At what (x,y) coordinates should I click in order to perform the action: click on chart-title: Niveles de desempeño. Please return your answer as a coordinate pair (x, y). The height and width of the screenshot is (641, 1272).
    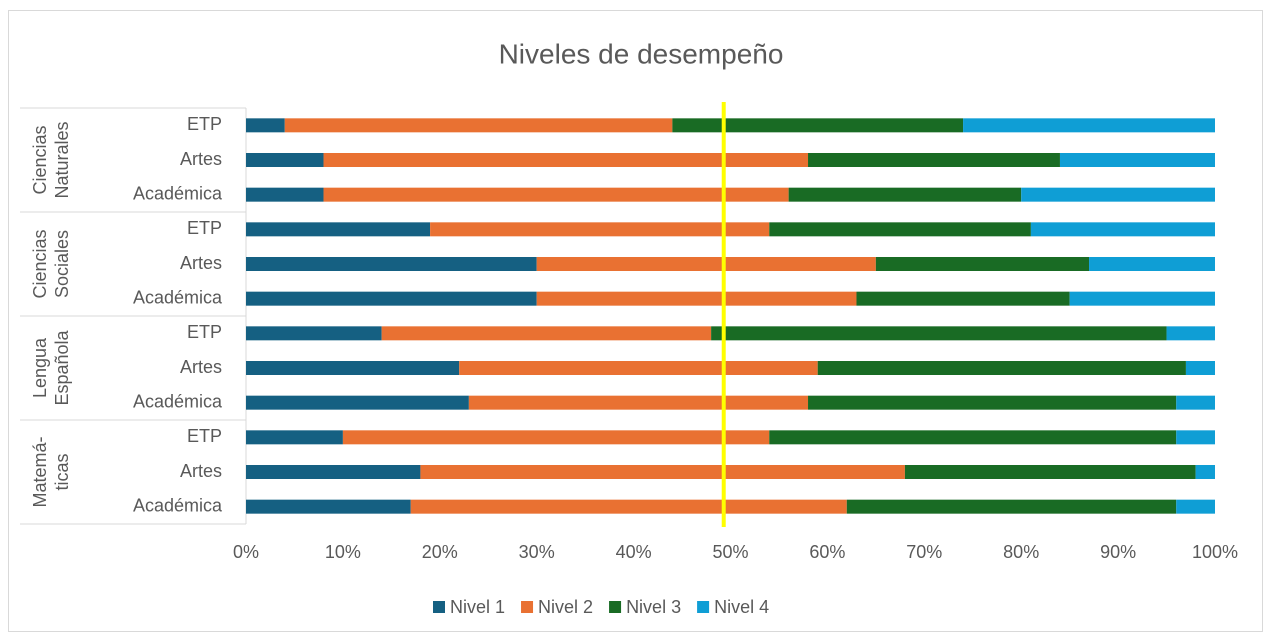
    Looking at the image, I should click on (641, 53).